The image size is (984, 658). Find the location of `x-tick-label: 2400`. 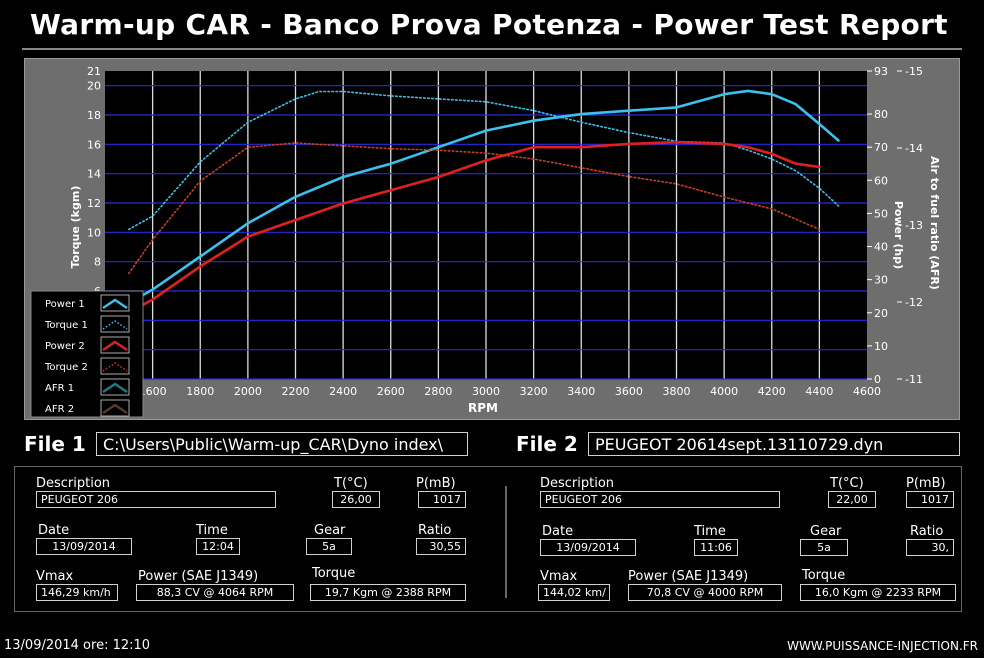

x-tick-label: 2400 is located at coordinates (343, 391).